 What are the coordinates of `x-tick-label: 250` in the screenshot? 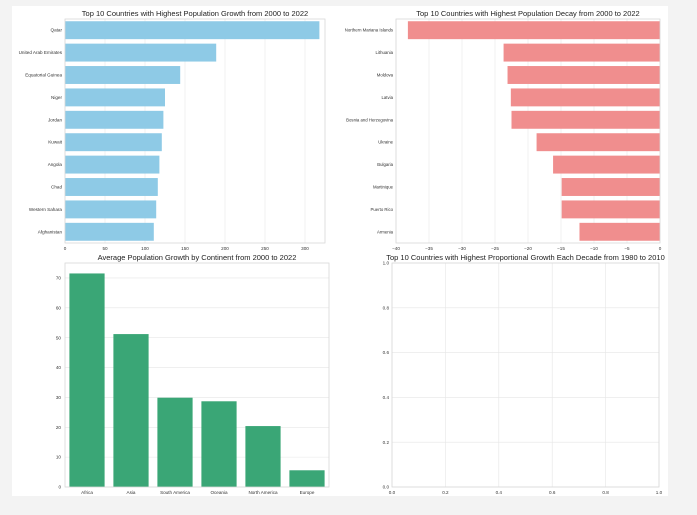 It's located at (265, 248).